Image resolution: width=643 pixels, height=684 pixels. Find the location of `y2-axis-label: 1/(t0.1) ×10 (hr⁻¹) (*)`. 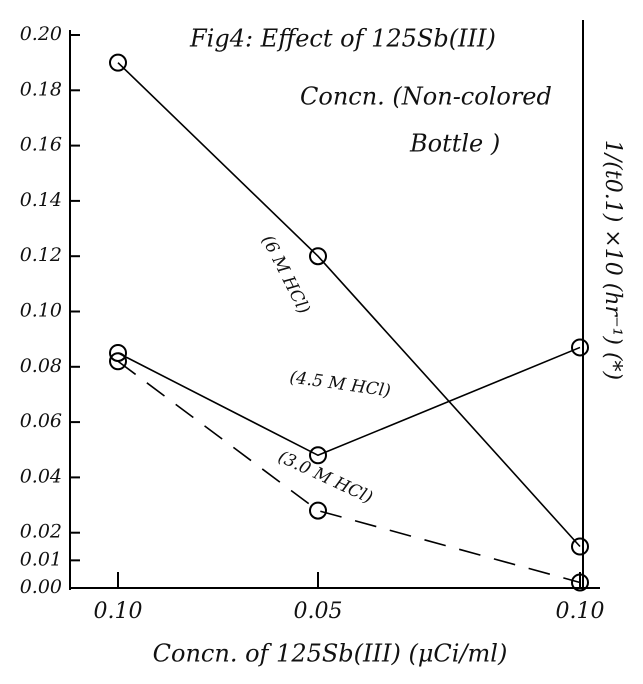

y2-axis-label: 1/(t0.1) ×10 (hr⁻¹) (*) is located at coordinates (612, 260).